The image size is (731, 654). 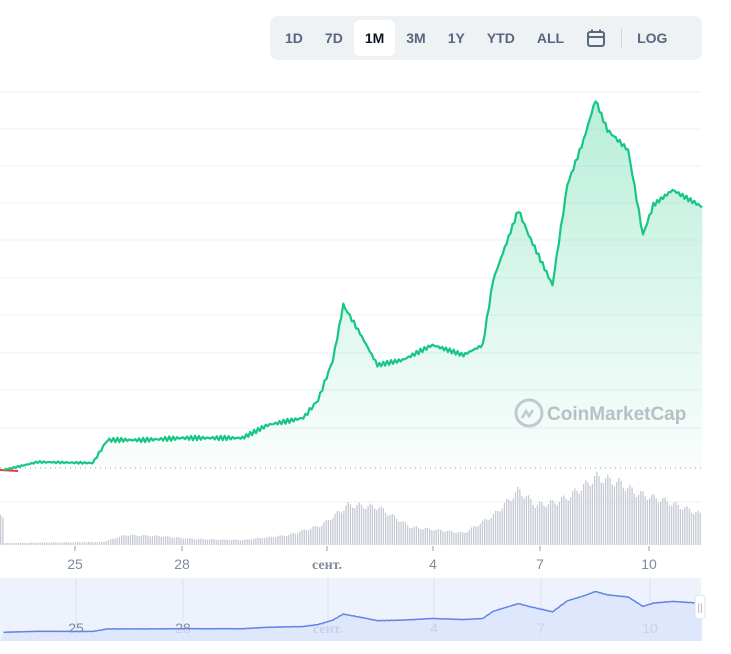 What do you see at coordinates (75, 564) in the screenshot?
I see `x-tick-label: 25` at bounding box center [75, 564].